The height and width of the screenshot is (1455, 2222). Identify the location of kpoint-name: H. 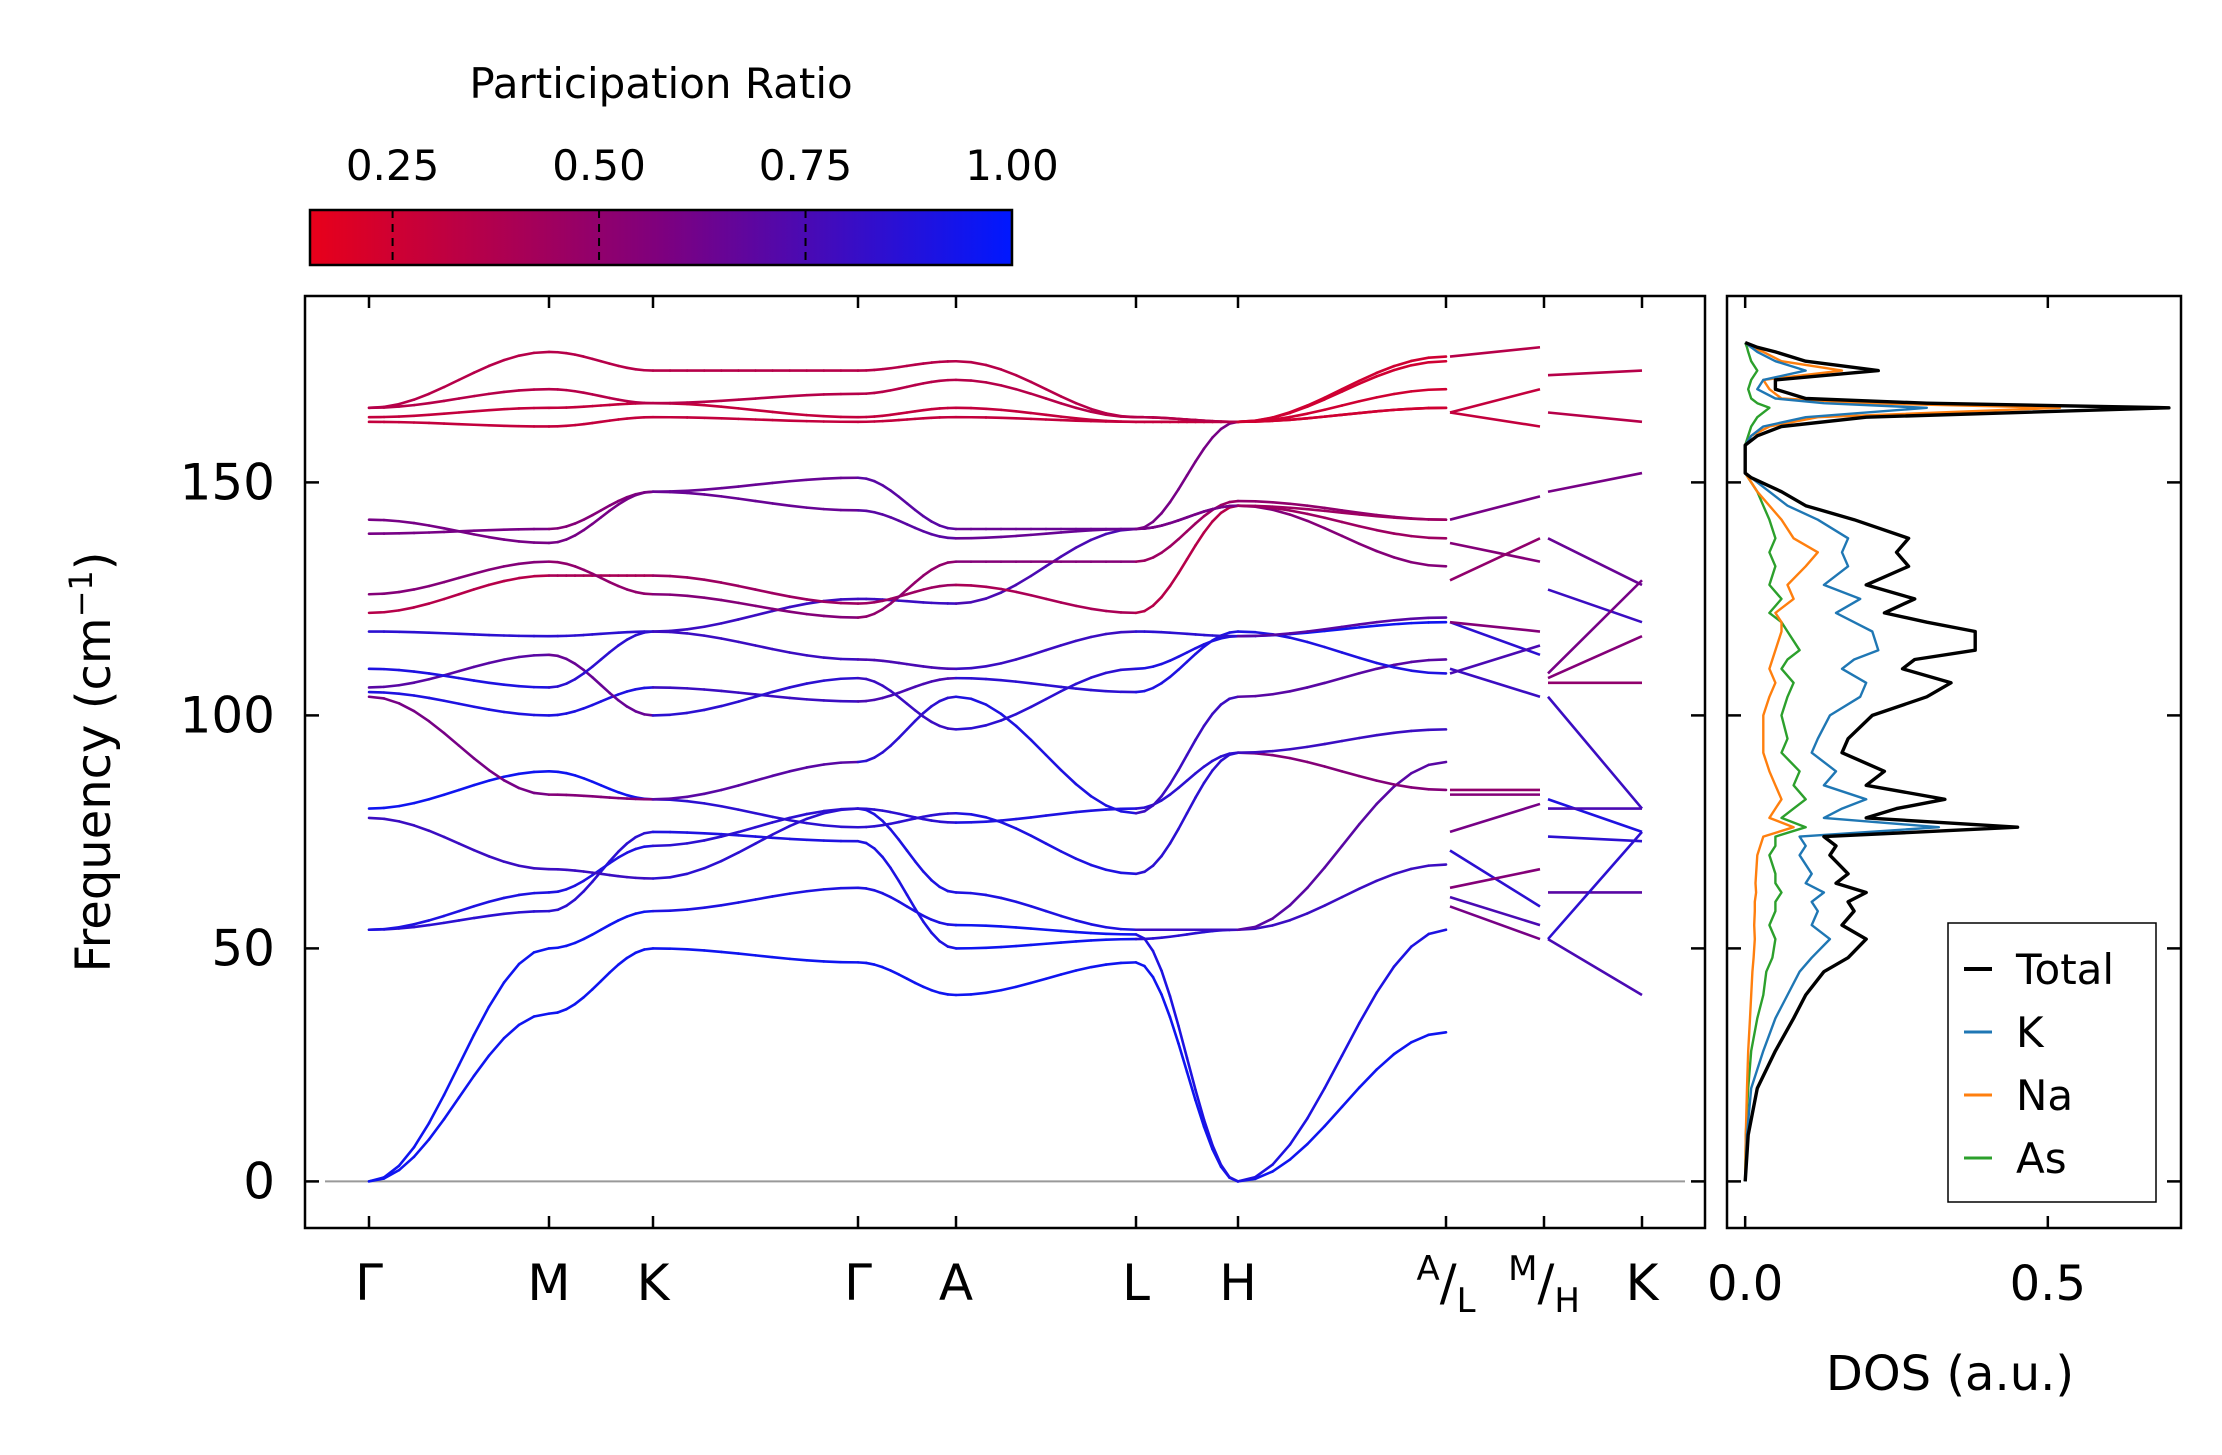
(1238, 1283).